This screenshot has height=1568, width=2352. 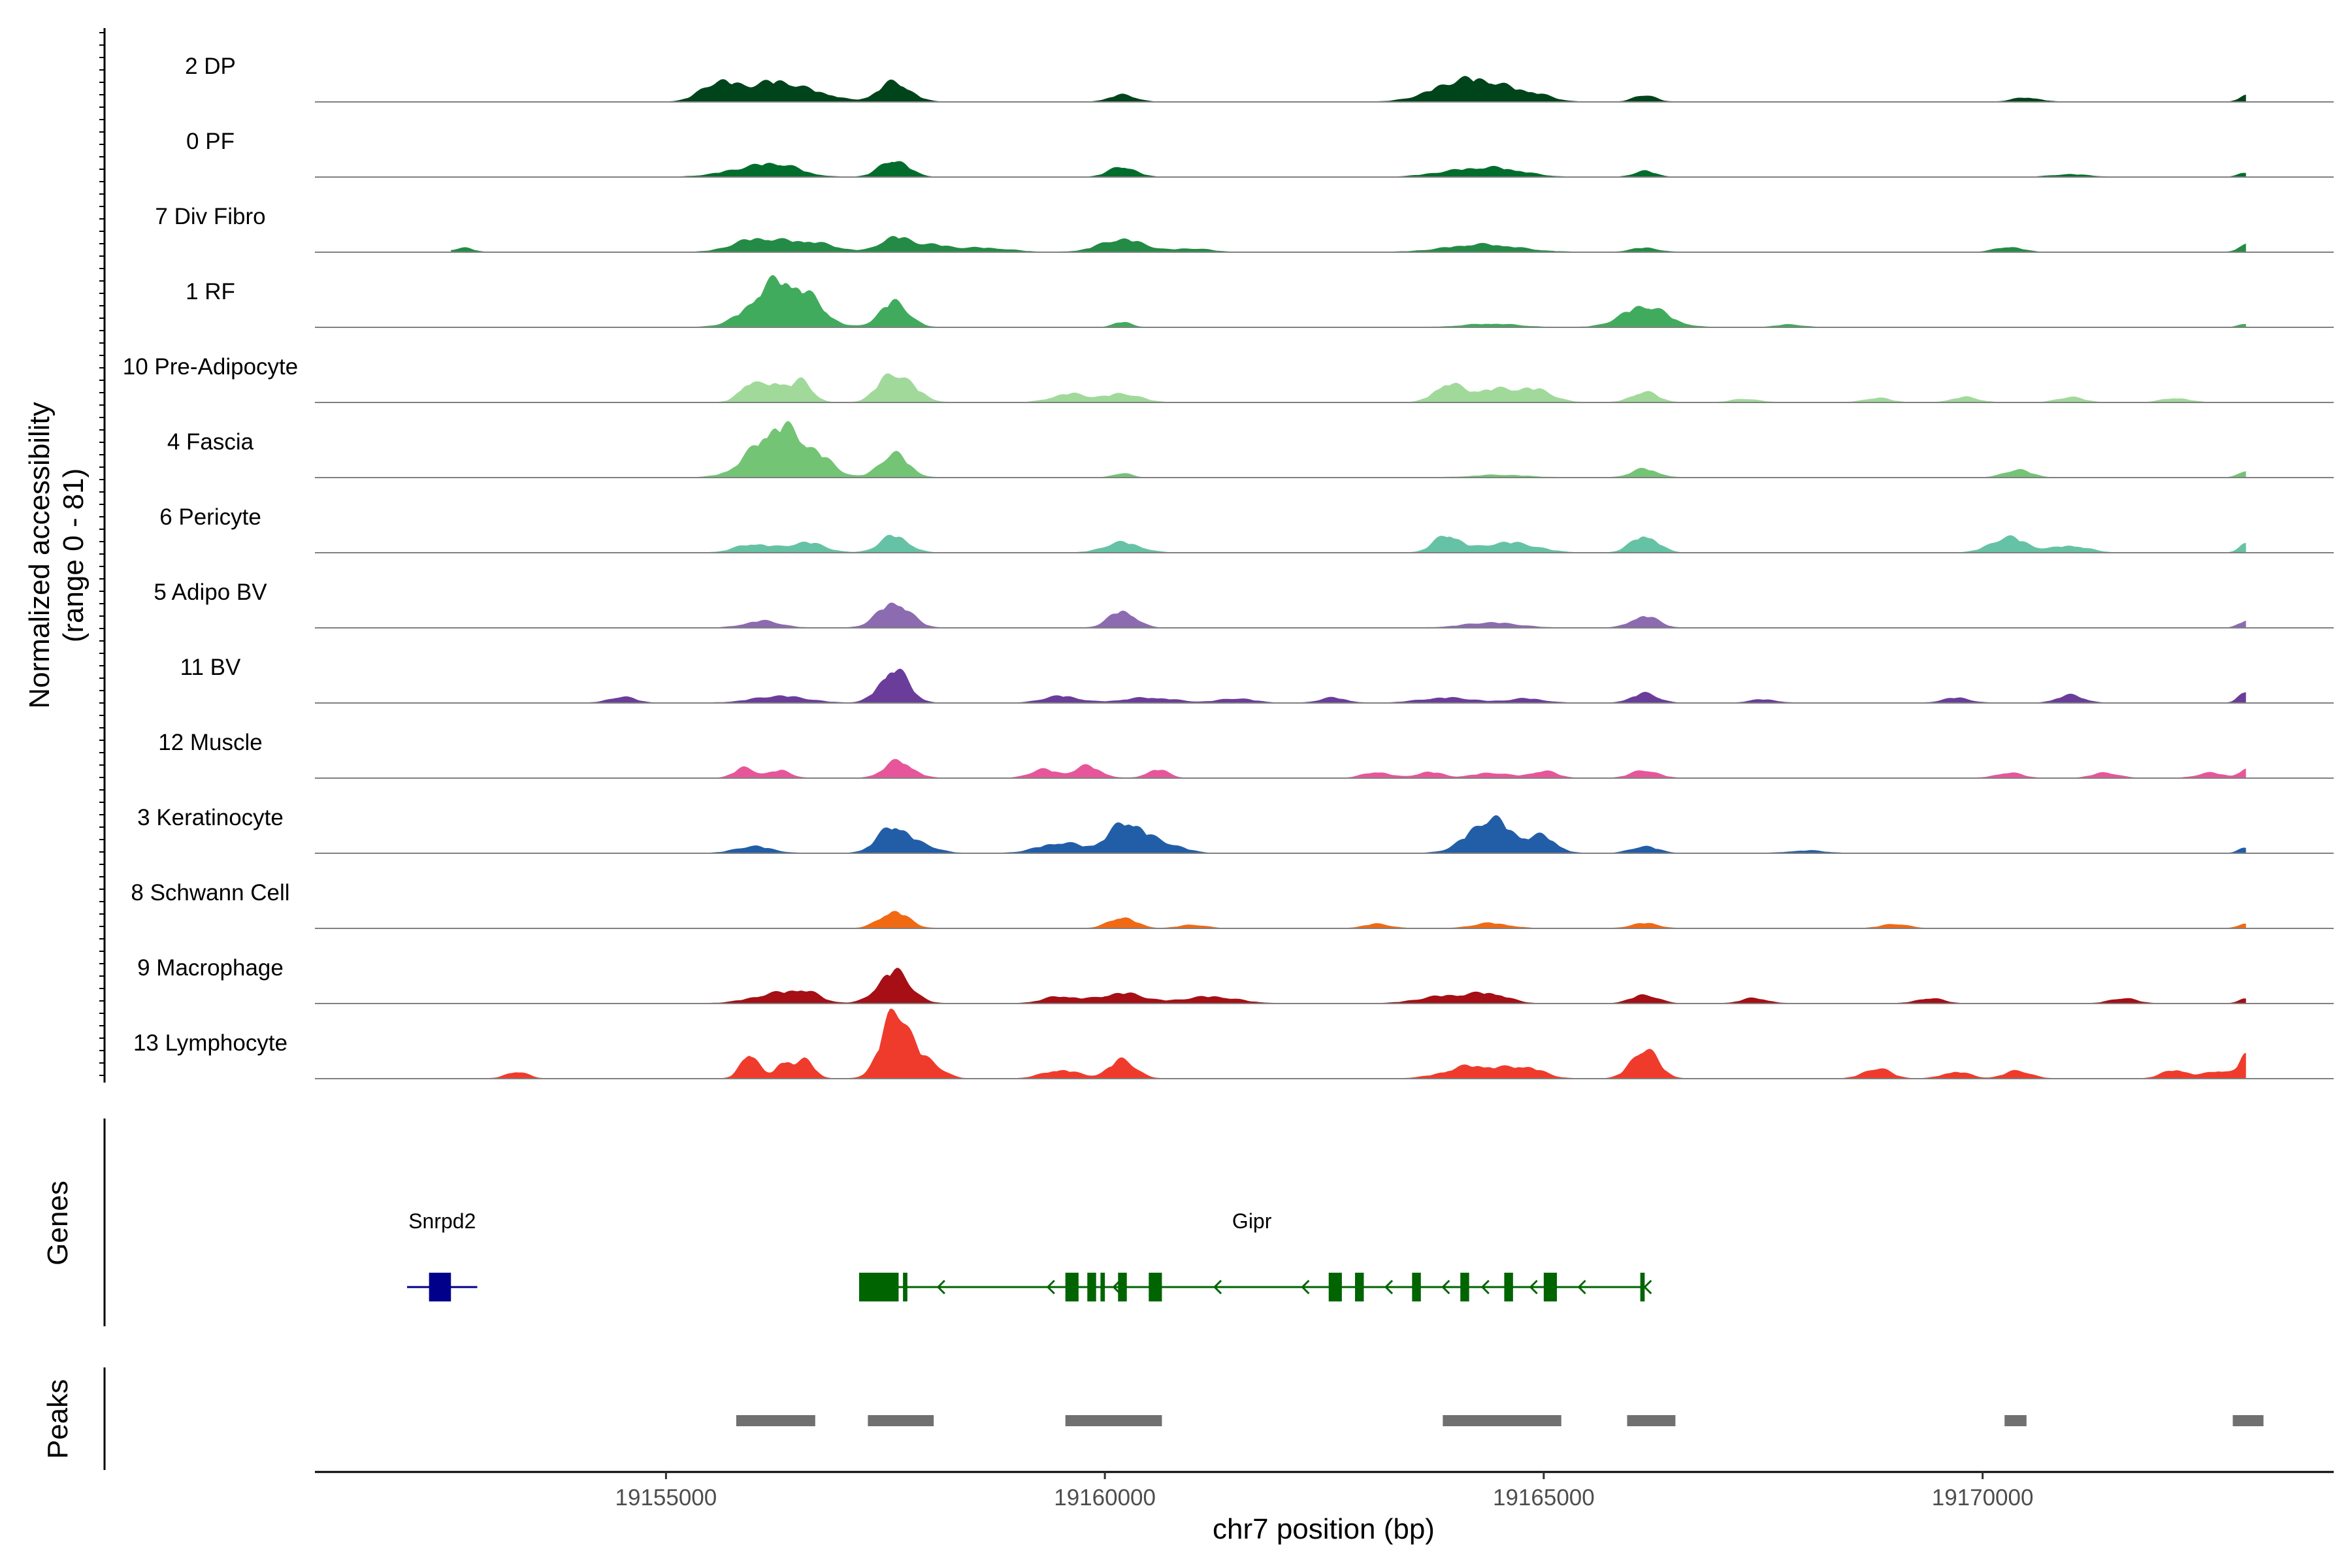 I want to click on y-axis-title-line2: (range 0 - 81), so click(x=73, y=555).